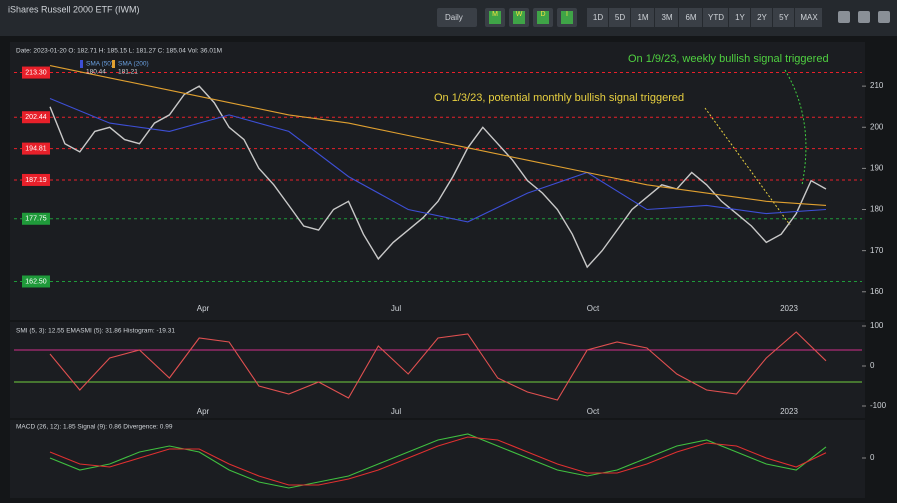  I want to click on range-label: 6M, so click(690, 17).